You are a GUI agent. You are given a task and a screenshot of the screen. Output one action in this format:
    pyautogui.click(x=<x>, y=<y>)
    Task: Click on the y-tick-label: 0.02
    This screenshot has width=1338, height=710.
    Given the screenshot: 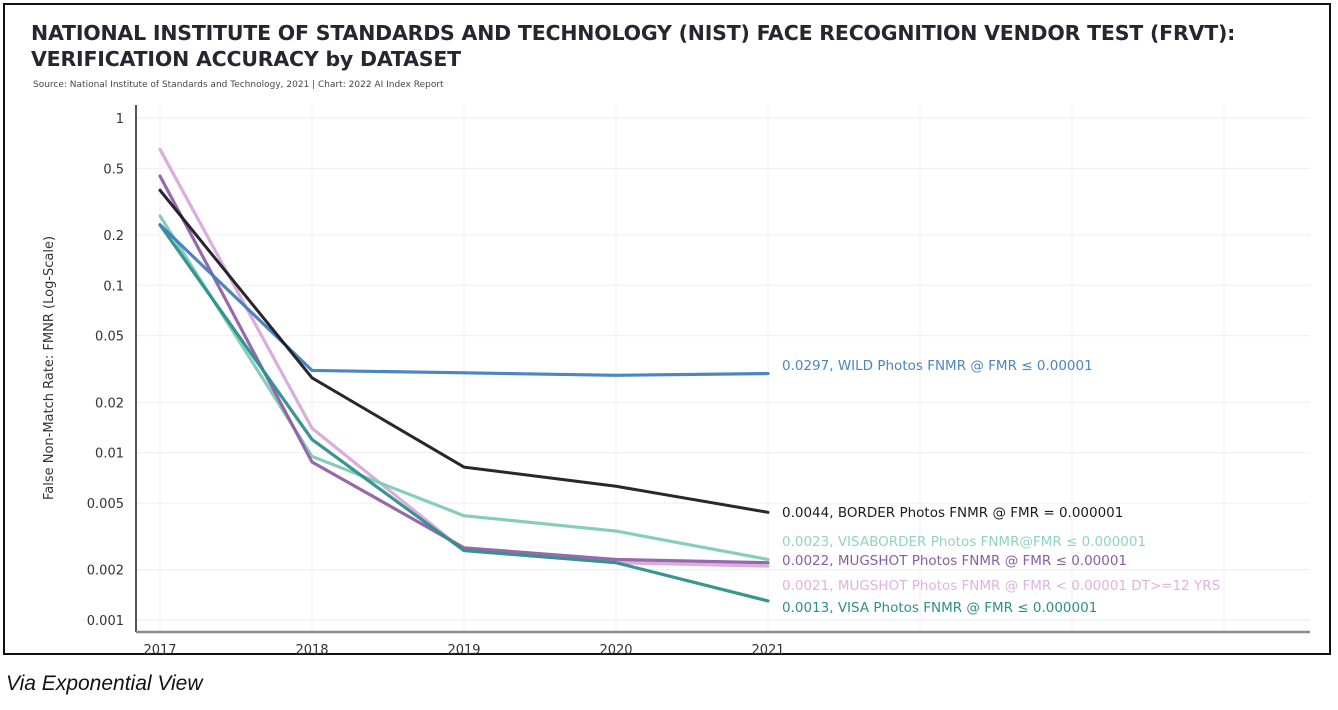 What is the action you would take?
    pyautogui.click(x=109, y=403)
    